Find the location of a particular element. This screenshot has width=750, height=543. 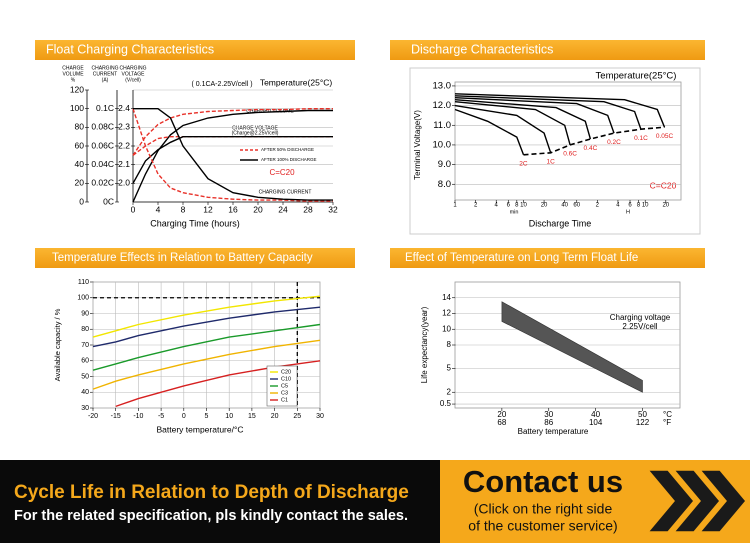

x-tick-label: 30 is located at coordinates (548, 414).